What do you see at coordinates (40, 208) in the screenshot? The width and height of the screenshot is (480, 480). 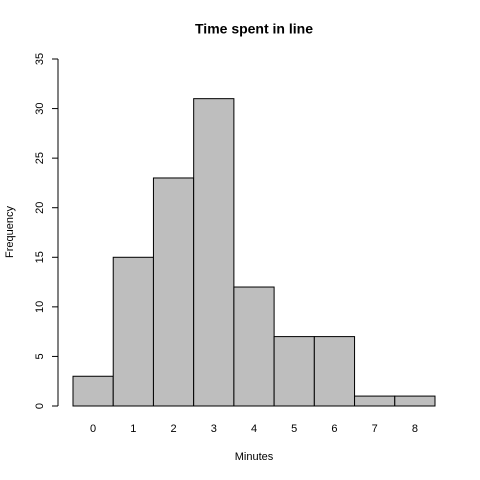 I see `y-tick-label: 20` at bounding box center [40, 208].